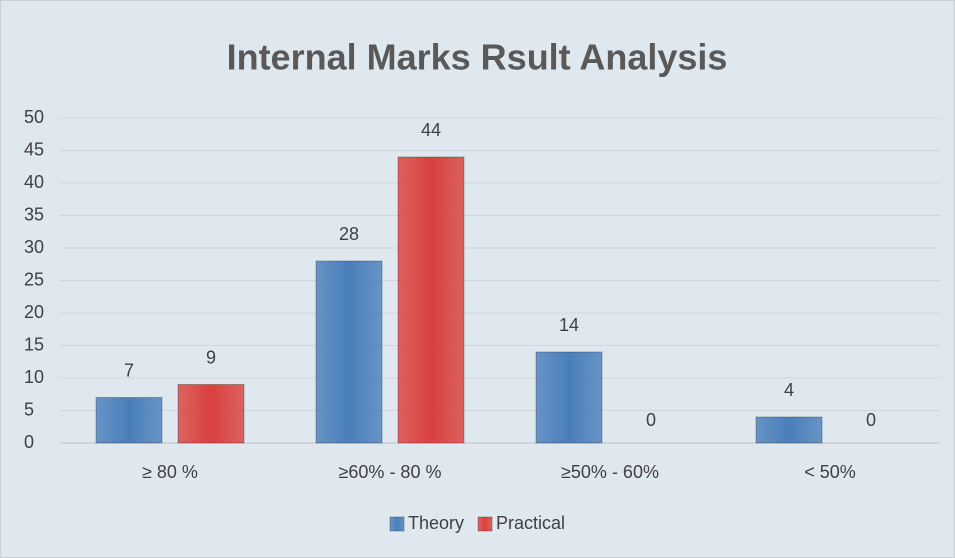  What do you see at coordinates (129, 370) in the screenshot?
I see `data-label: 7` at bounding box center [129, 370].